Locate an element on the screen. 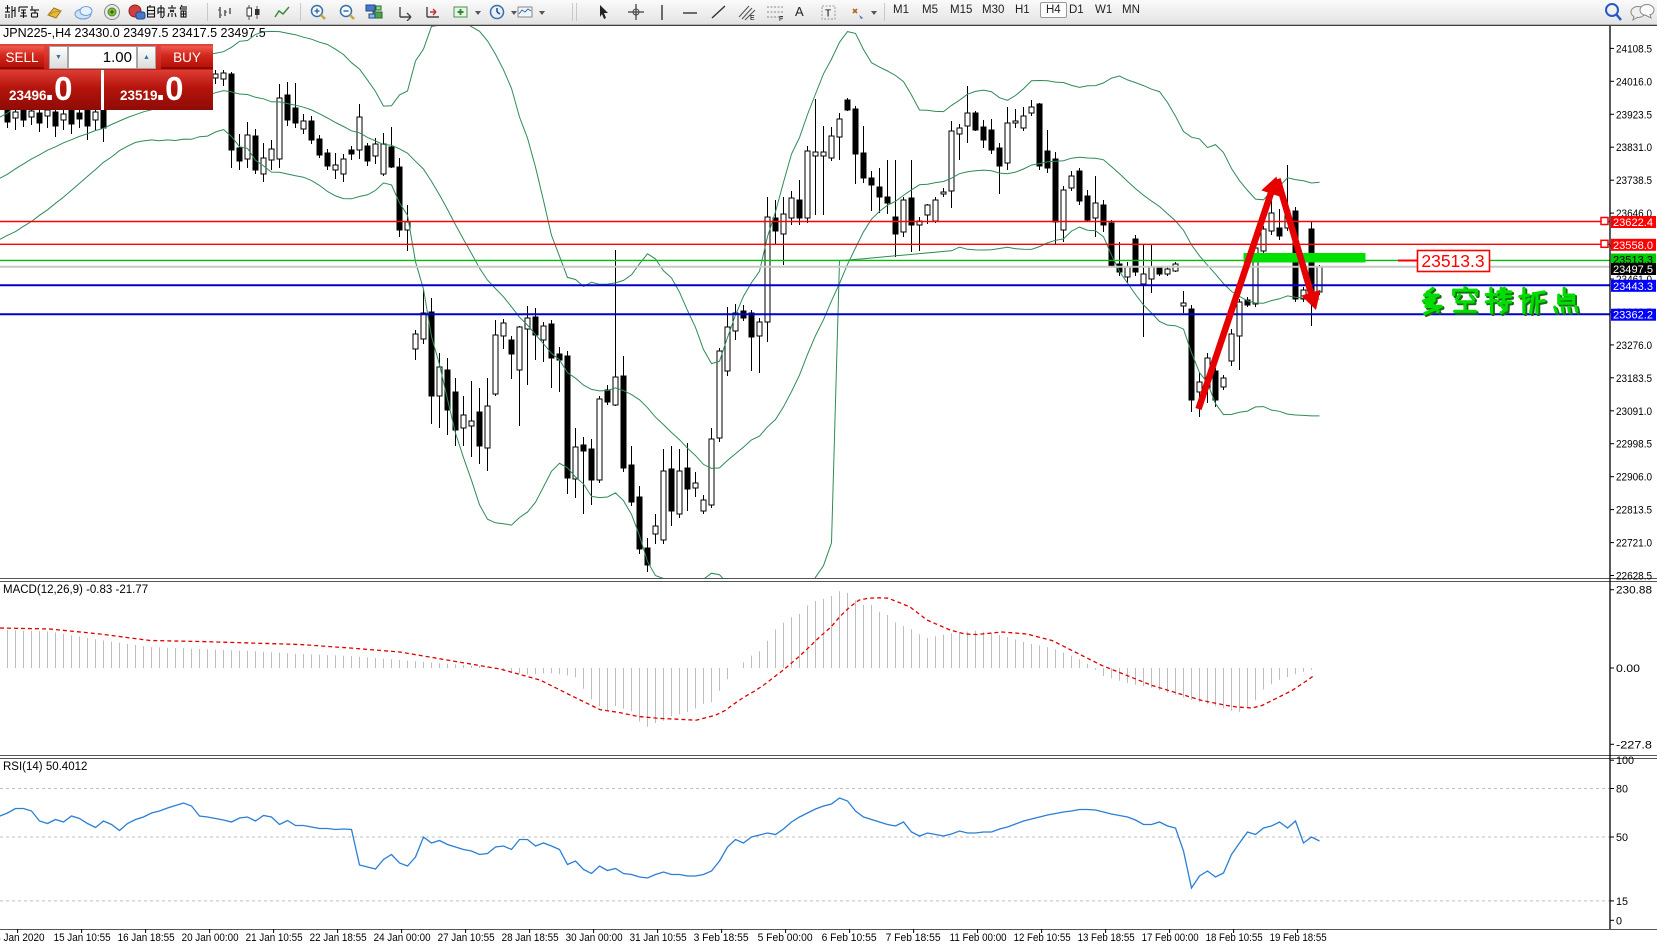 The width and height of the screenshot is (1657, 952). svg-text: T is located at coordinates (828, 14).